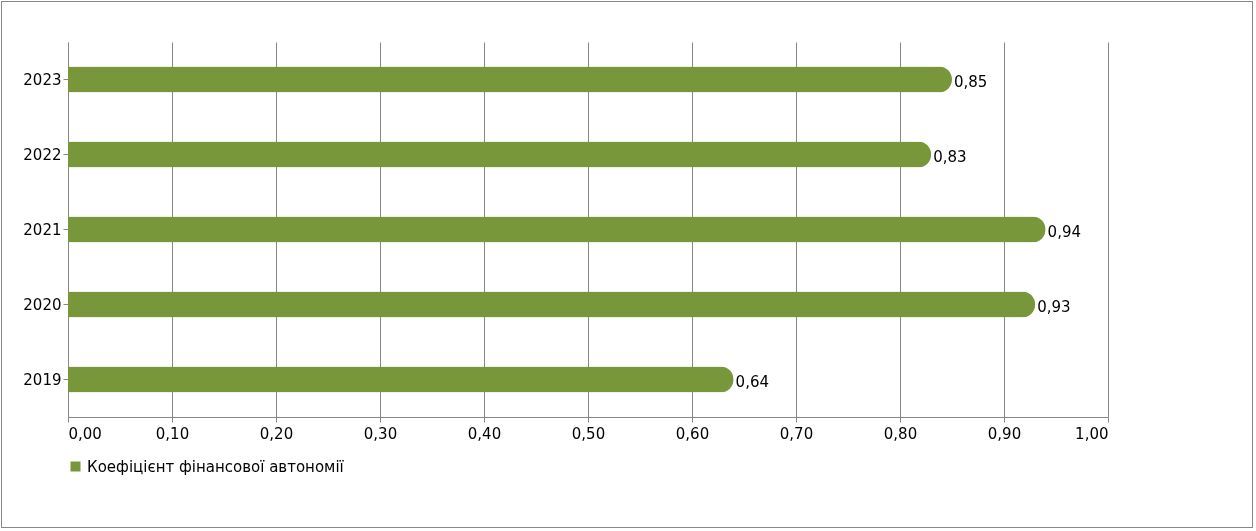 The height and width of the screenshot is (531, 1256). I want to click on data-label: 0,93, so click(1054, 306).